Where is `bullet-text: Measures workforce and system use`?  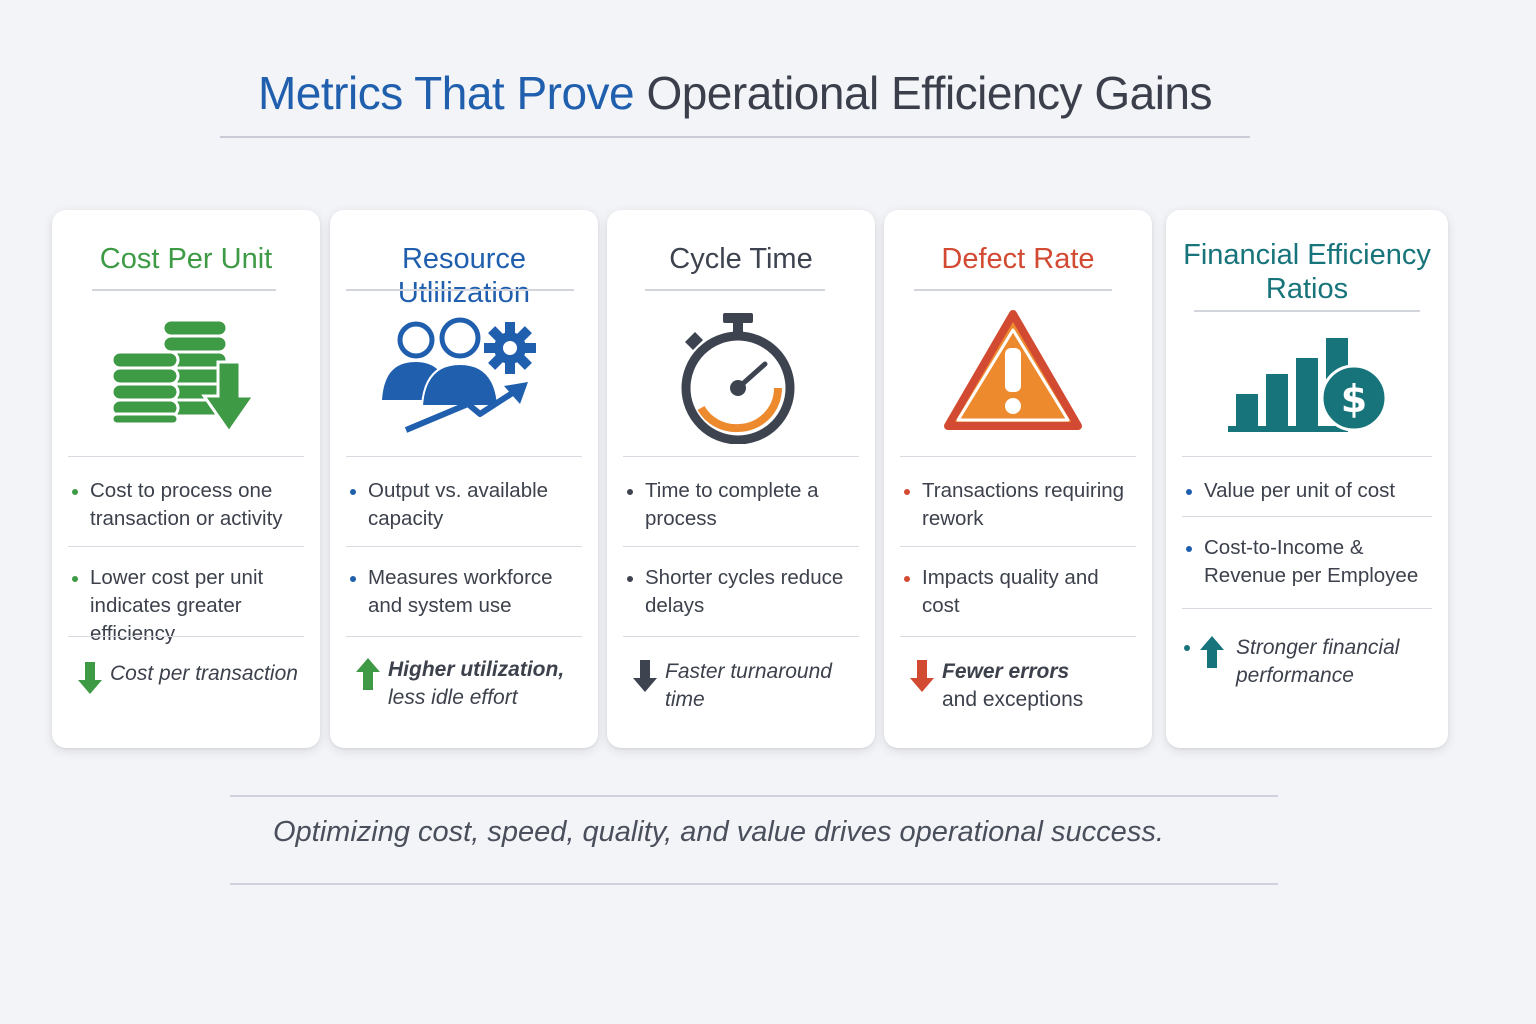
bullet-text: Measures workforce and system use is located at coordinates (460, 591).